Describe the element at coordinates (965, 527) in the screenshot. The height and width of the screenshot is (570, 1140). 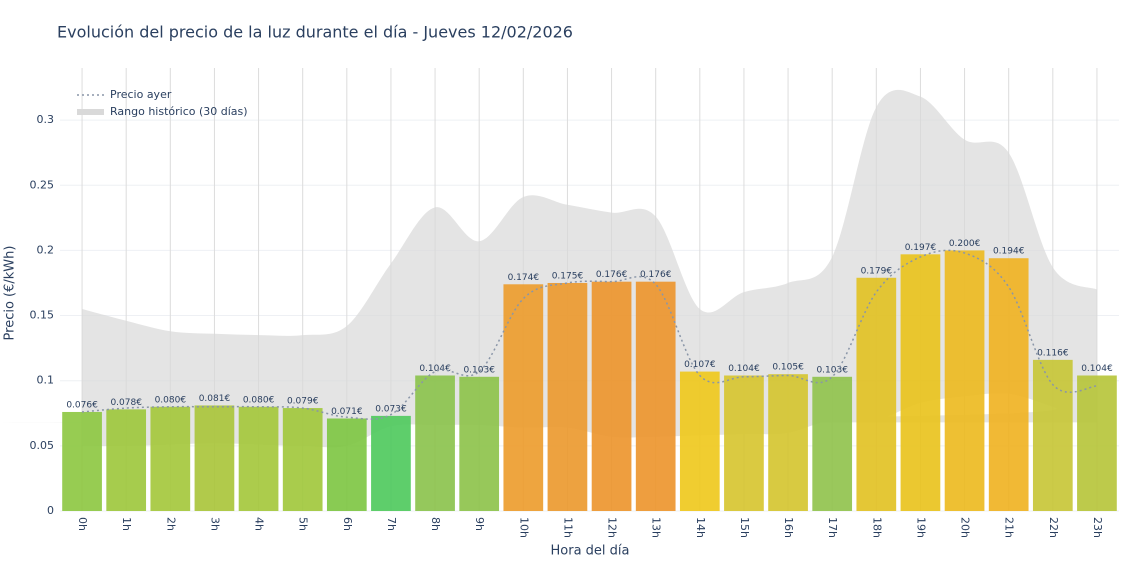
I see `x-tick-label: 20h` at that location.